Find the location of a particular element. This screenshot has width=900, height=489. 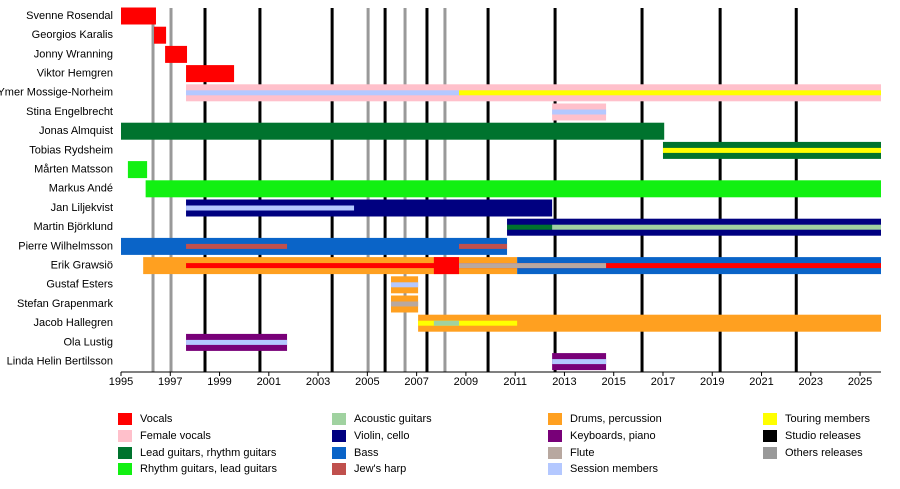

x-tick-label: 2003 is located at coordinates (318, 382).